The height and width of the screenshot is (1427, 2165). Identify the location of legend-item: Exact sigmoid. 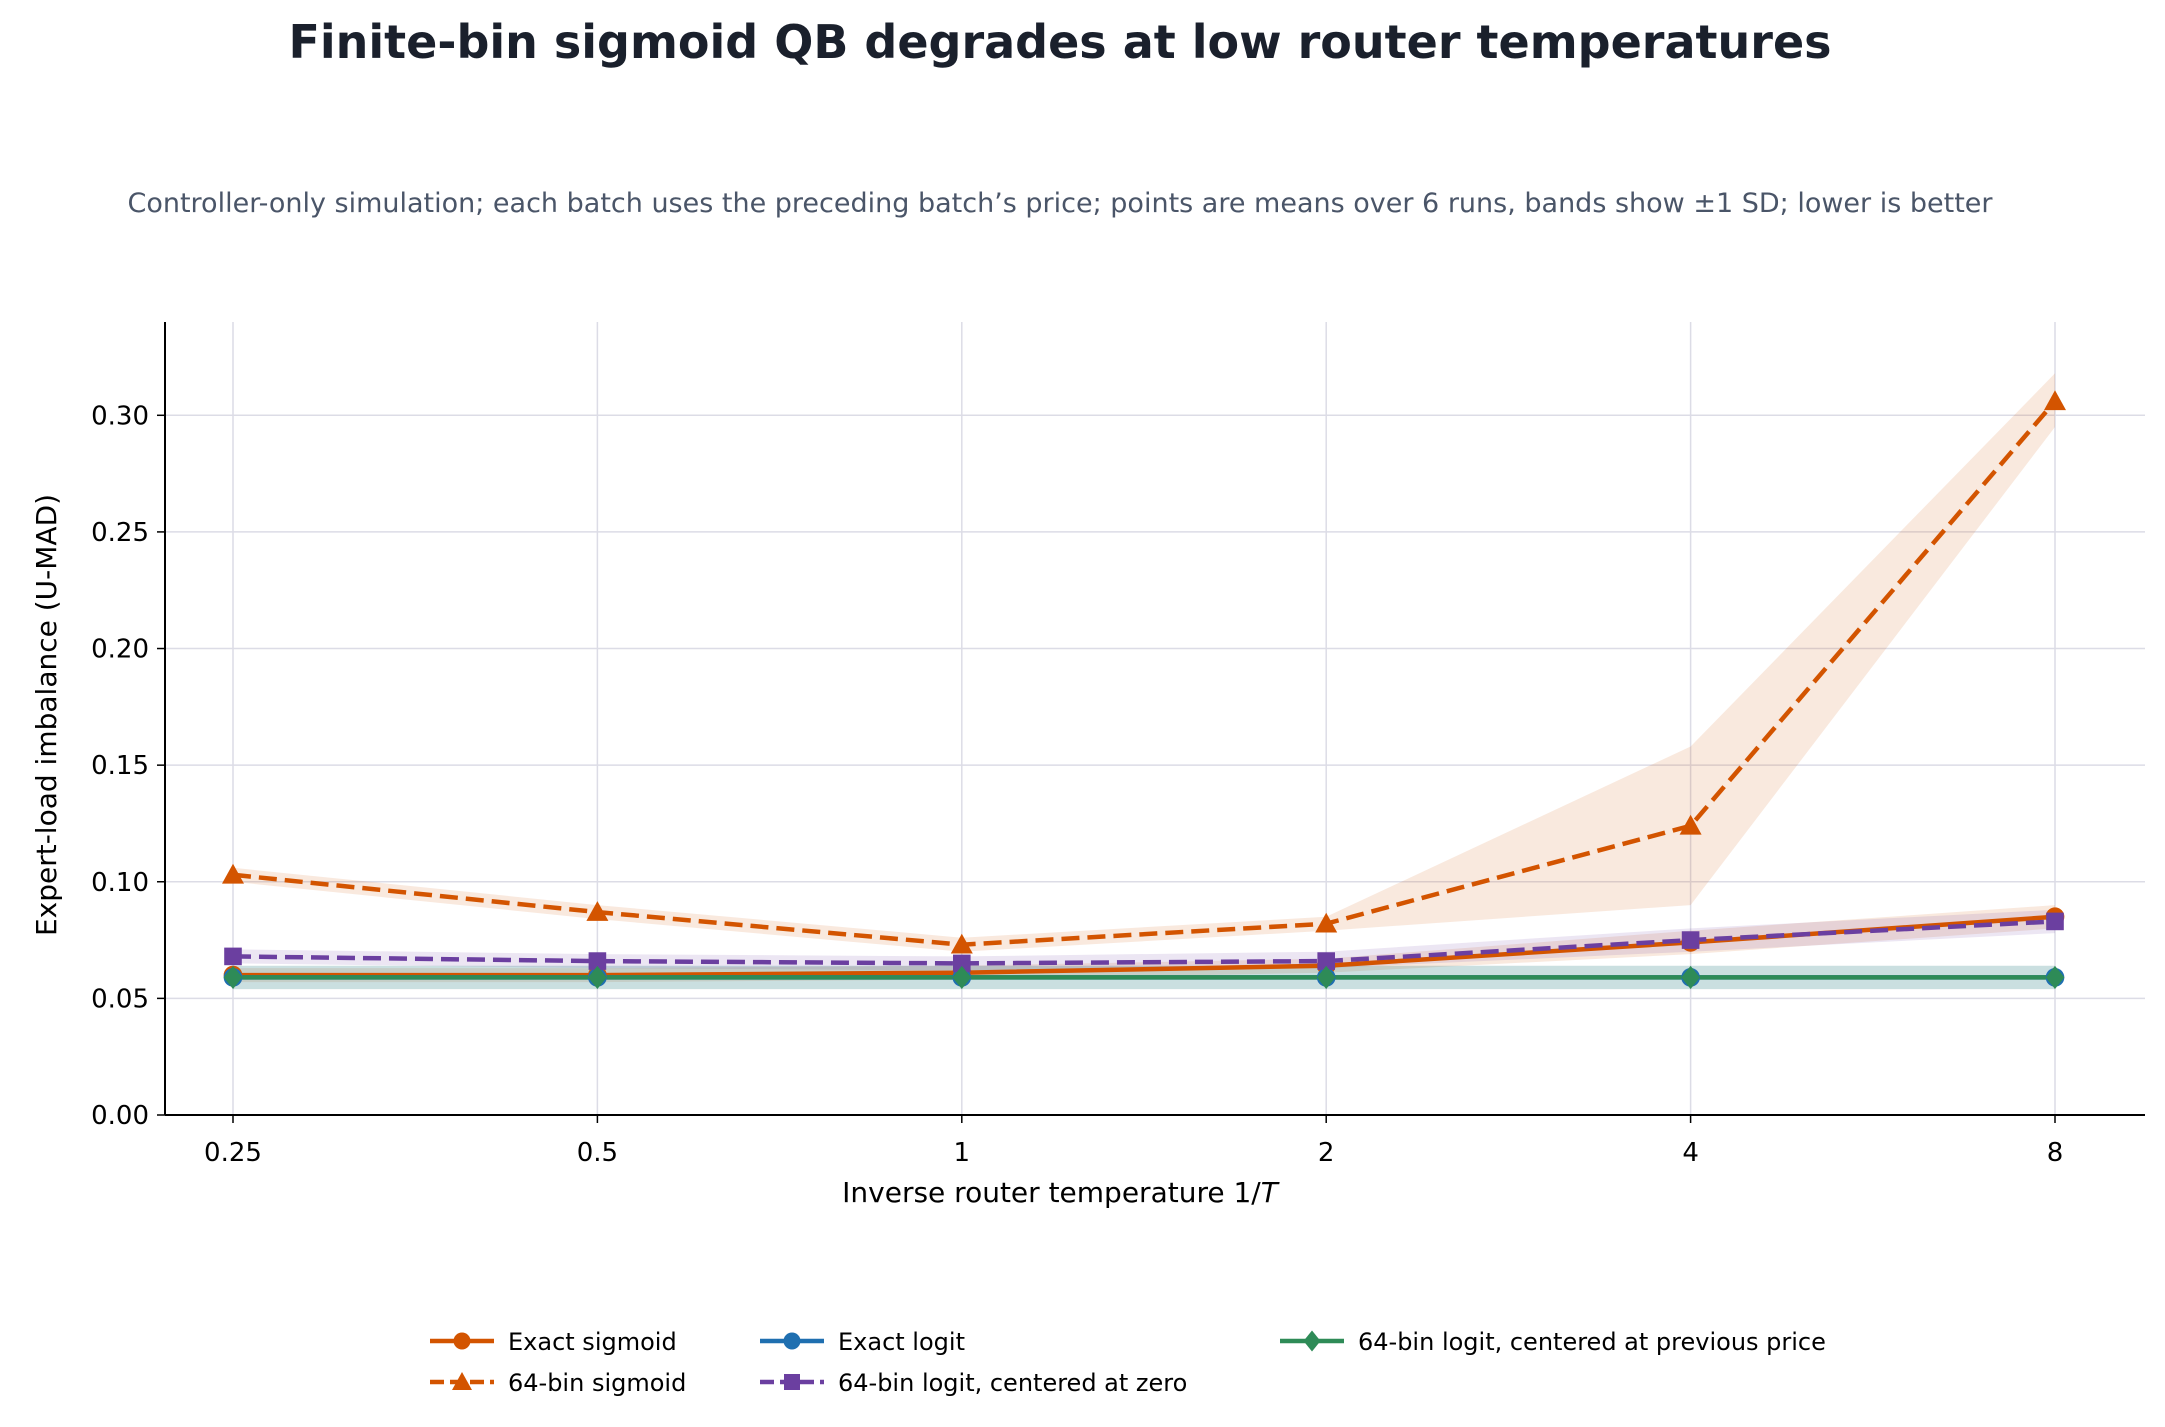
(553, 1342).